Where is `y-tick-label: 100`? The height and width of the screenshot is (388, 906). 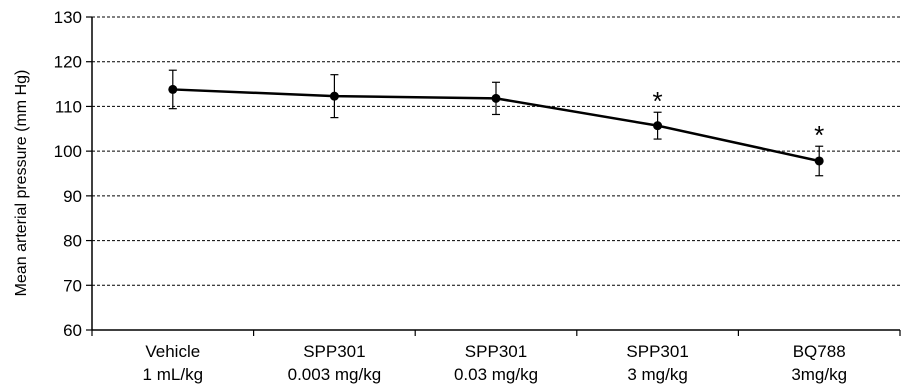 y-tick-label: 100 is located at coordinates (68, 151).